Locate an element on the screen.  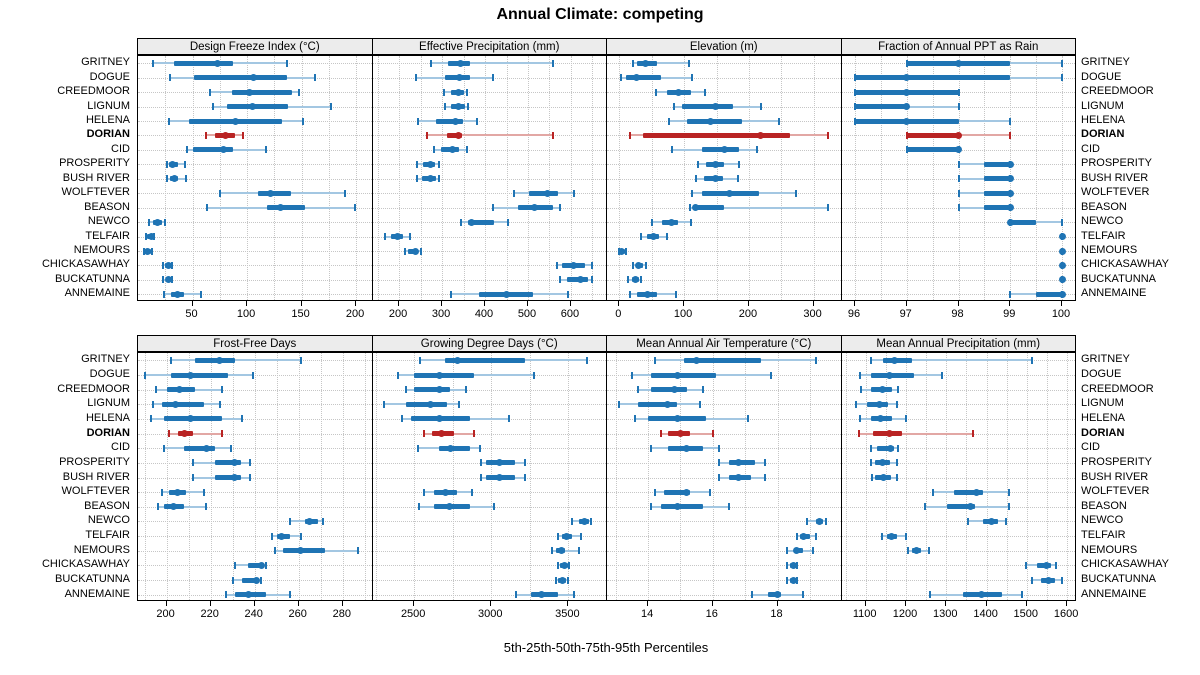
panel-strip-mean-annual-air-temperature-c: Mean Annual Air Temperature (°C) is located at coordinates (724, 343).